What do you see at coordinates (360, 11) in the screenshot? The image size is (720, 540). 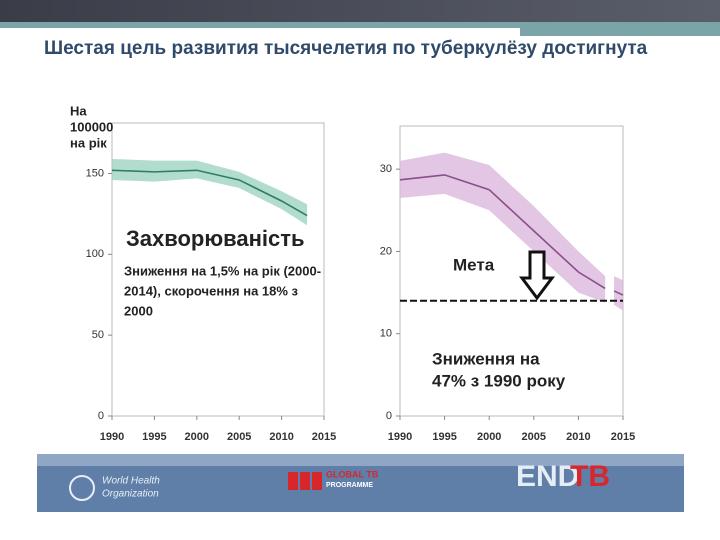 I see `top-bar` at bounding box center [360, 11].